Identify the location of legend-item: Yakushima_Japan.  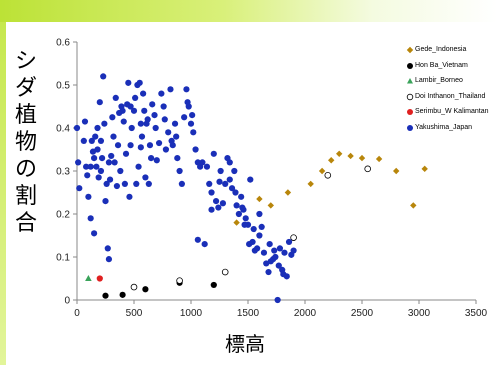
(451, 128).